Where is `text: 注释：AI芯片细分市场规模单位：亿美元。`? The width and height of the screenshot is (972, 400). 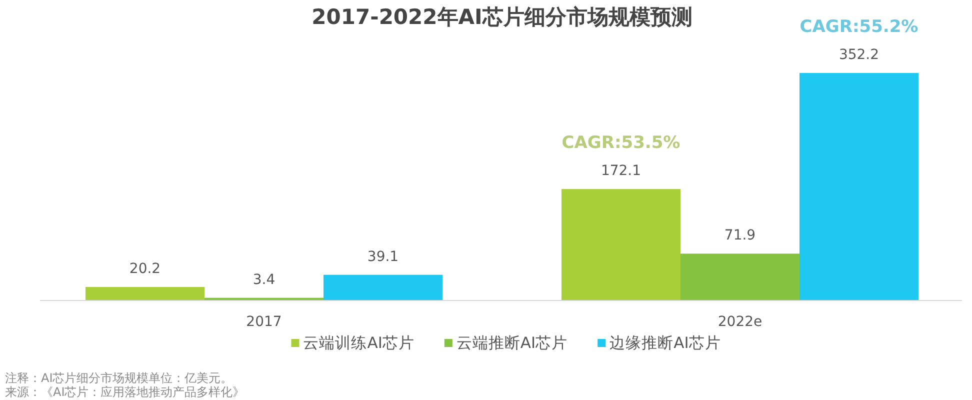 text: 注释：AI芯片细分市场规模单位：亿美元。 is located at coordinates (119, 378).